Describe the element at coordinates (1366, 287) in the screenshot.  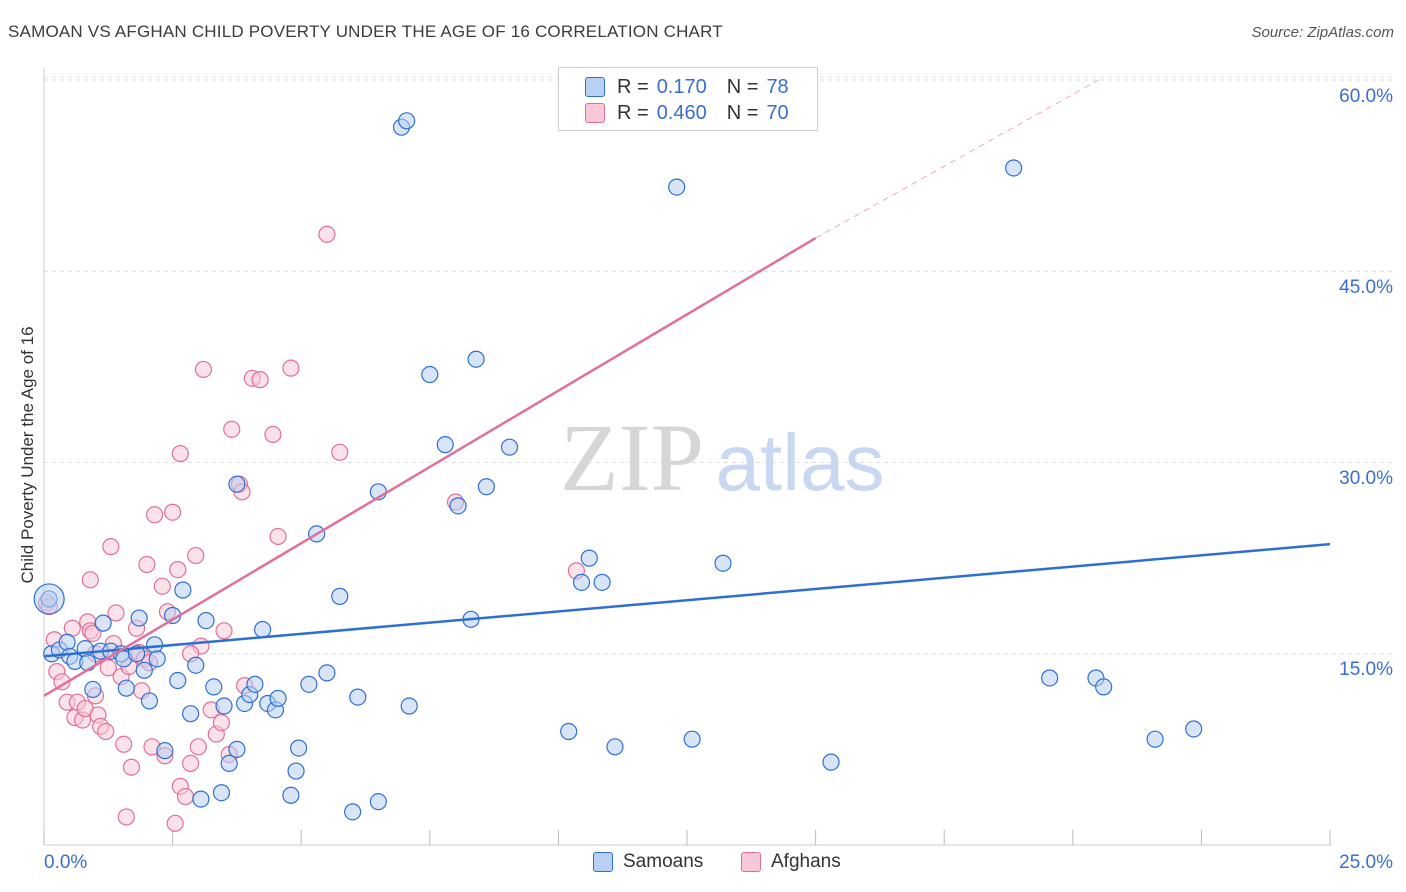
I see `y-tick-label-45: 45.0%` at that location.